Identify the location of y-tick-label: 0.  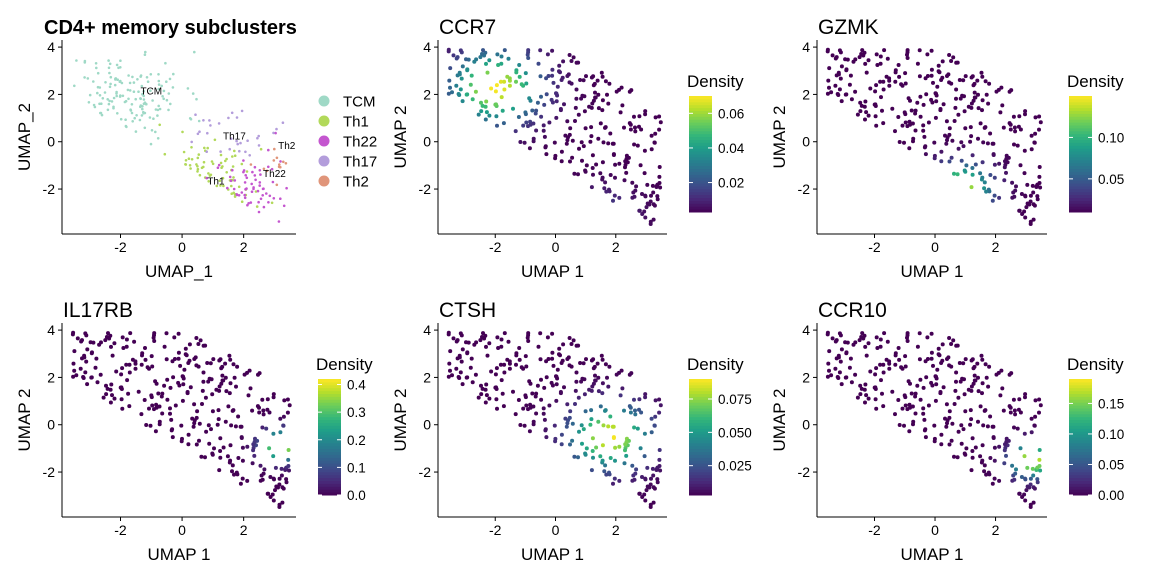
(427, 142).